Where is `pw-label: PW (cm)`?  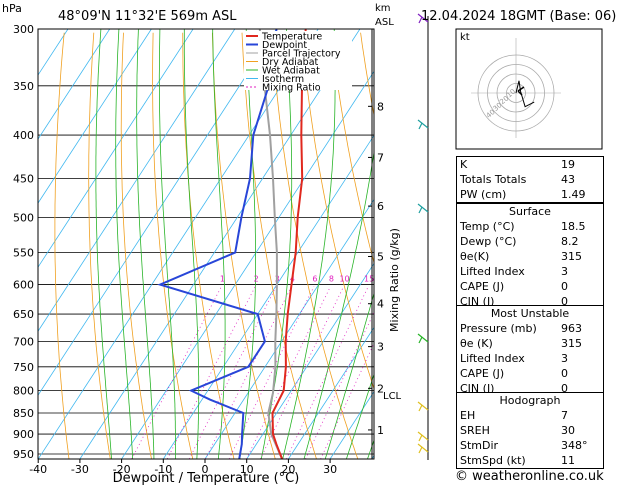
pw-label: PW (cm) is located at coordinates (483, 194).